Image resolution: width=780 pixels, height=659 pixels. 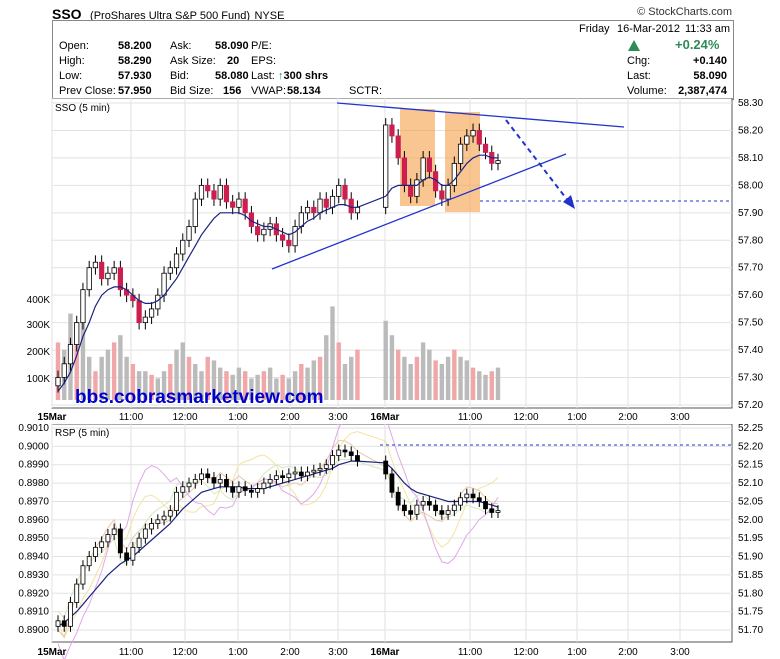 What do you see at coordinates (569, 202) in the screenshot?
I see `arrowhead-icon` at bounding box center [569, 202].